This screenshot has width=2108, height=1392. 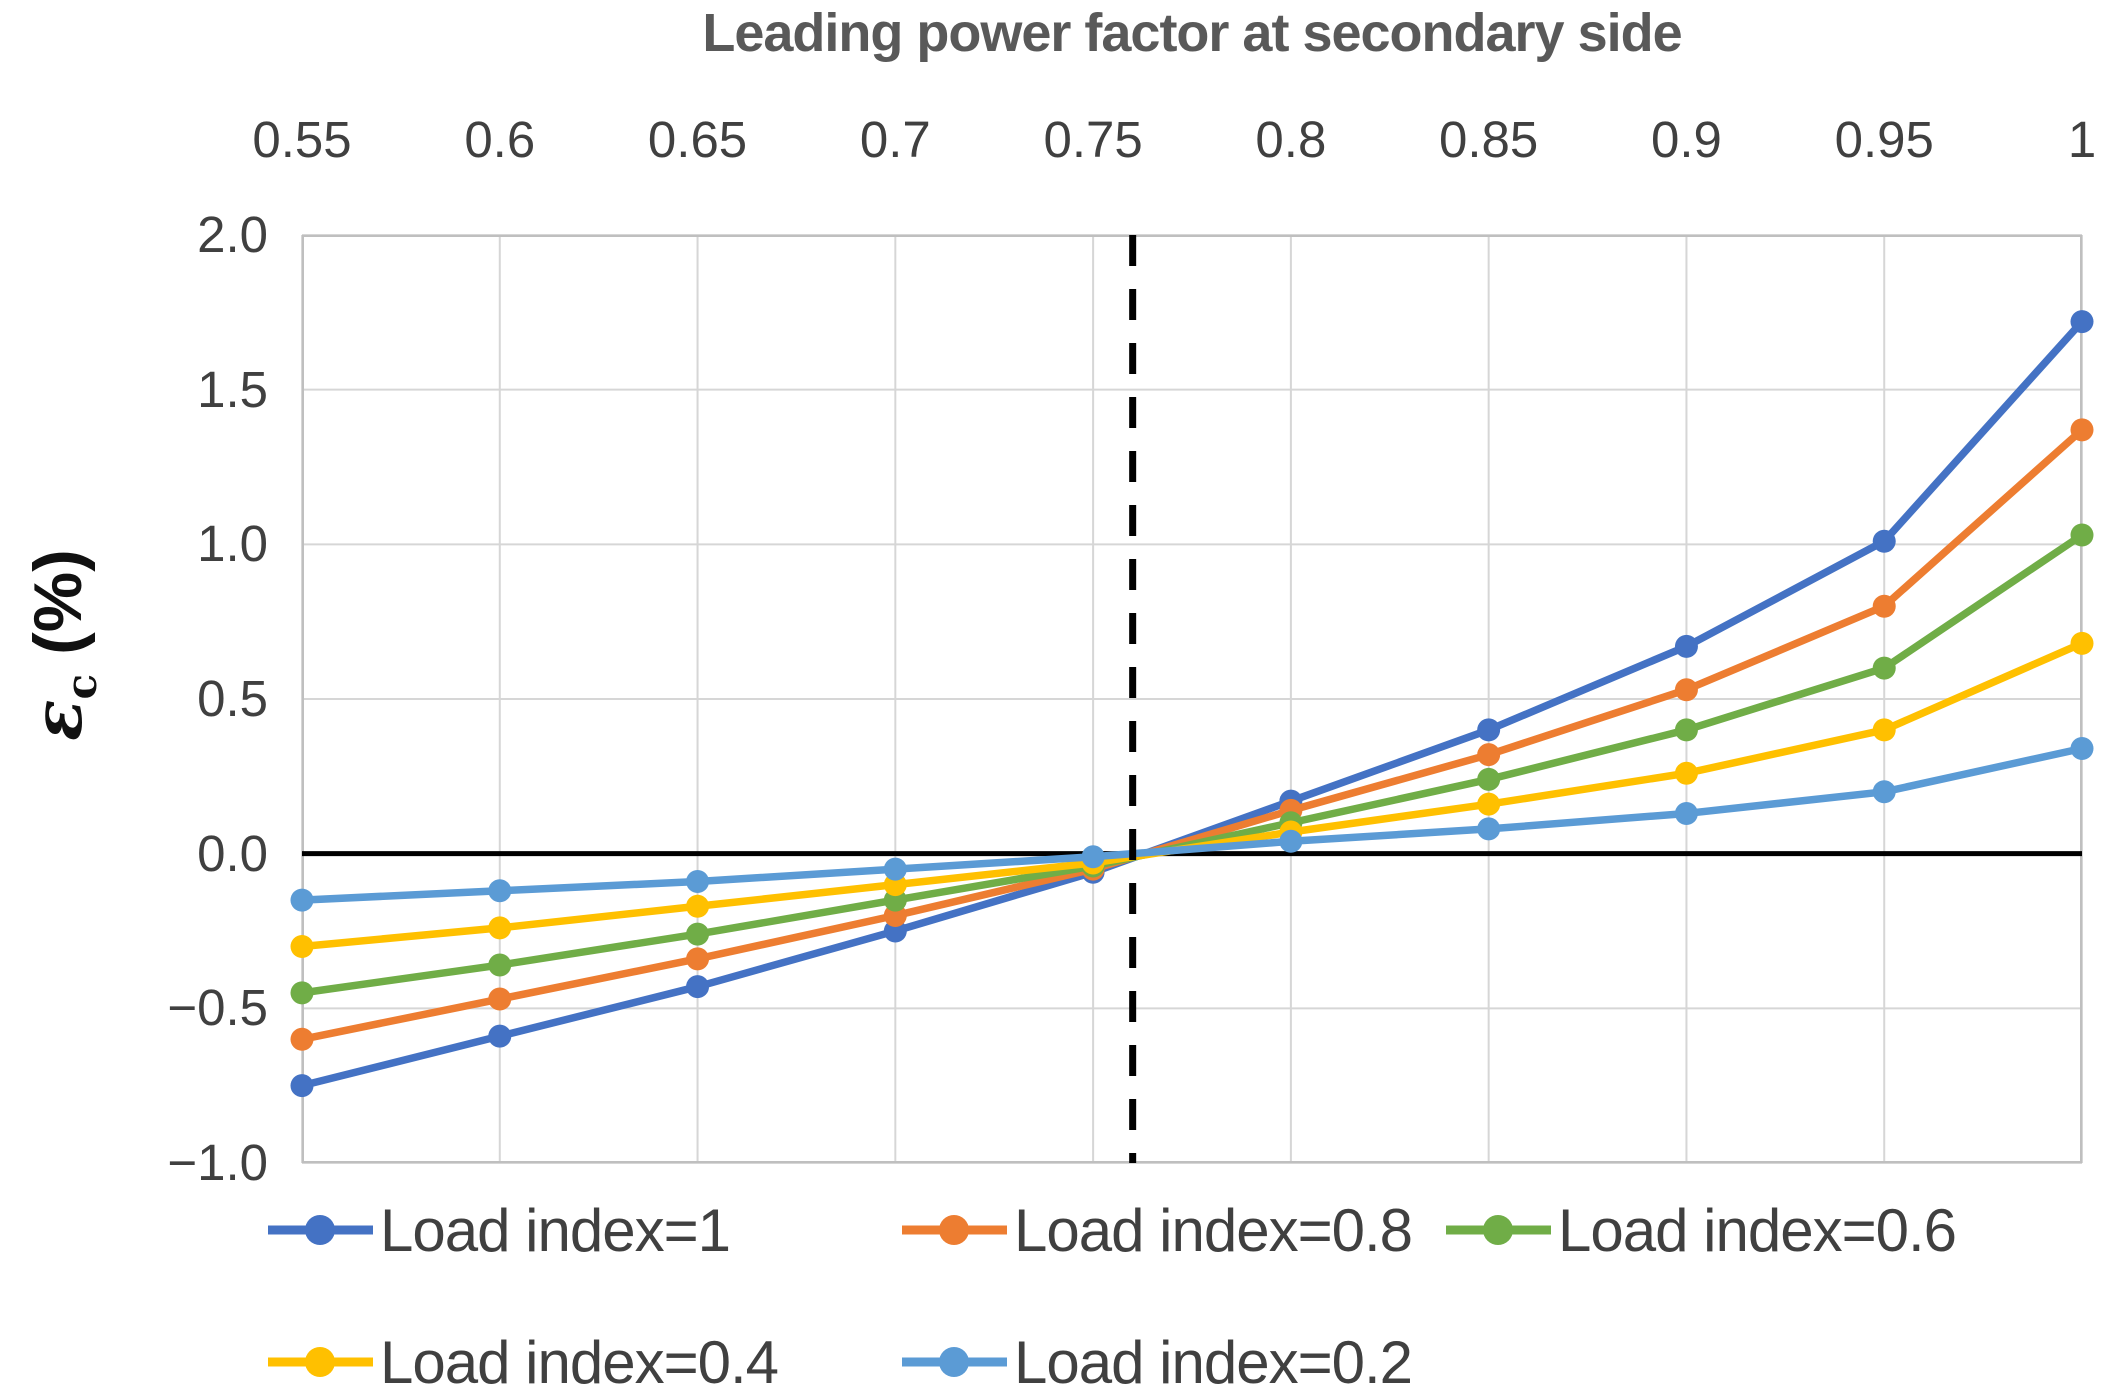 I want to click on y-tick-label: −1.0, so click(x=217, y=1162).